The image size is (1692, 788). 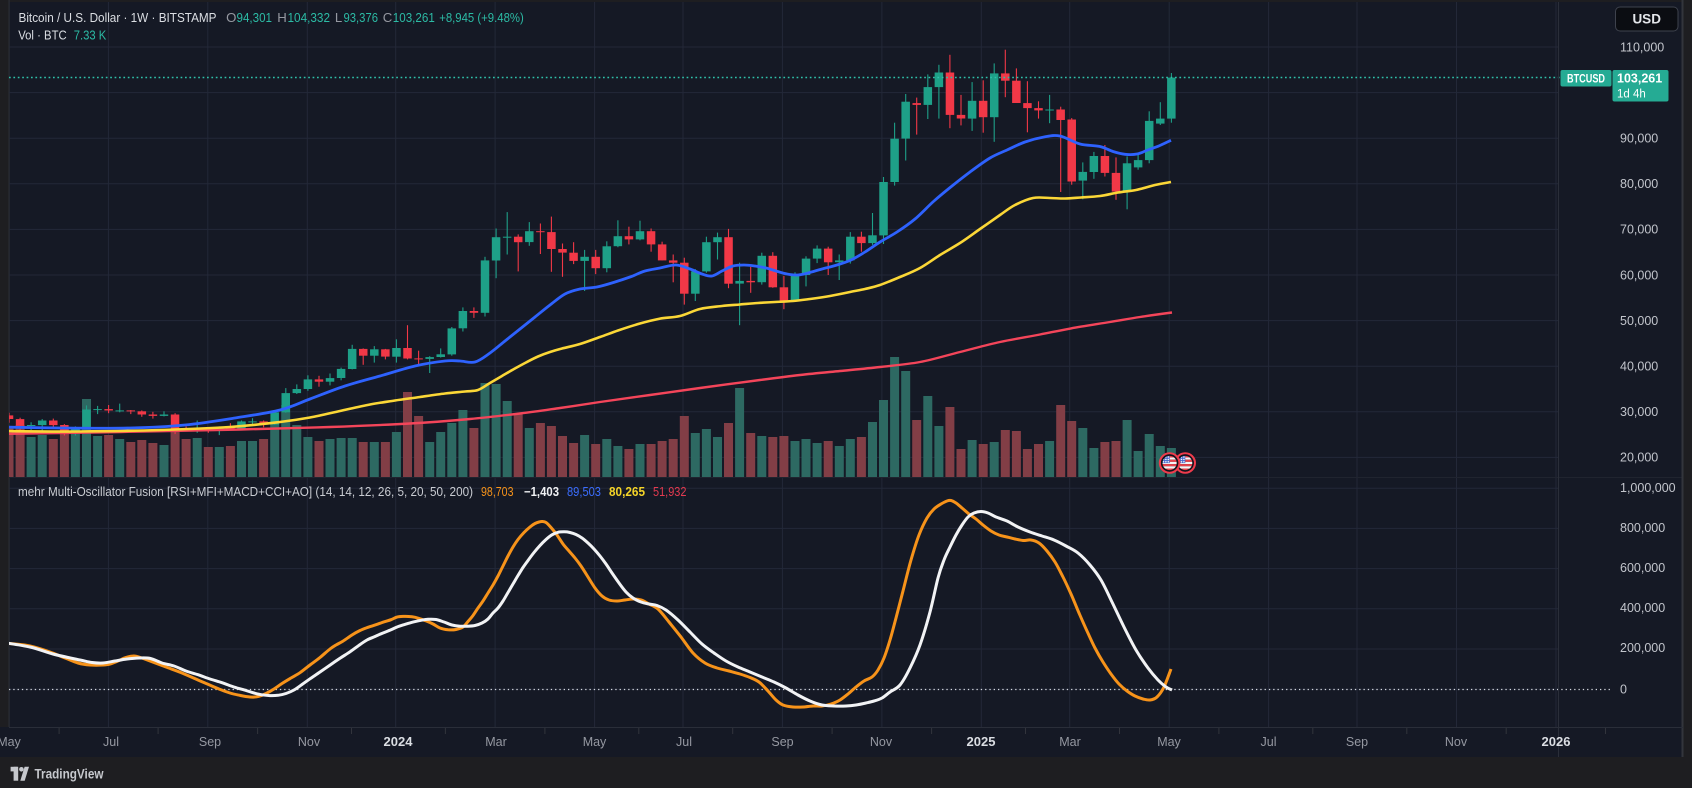 I want to click on svg-text:Bitcoin / U.S. Dollar · 1W · B: Bitcoin / U.S. Dollar · 1W · BITSTAMP, so click(x=118, y=17).